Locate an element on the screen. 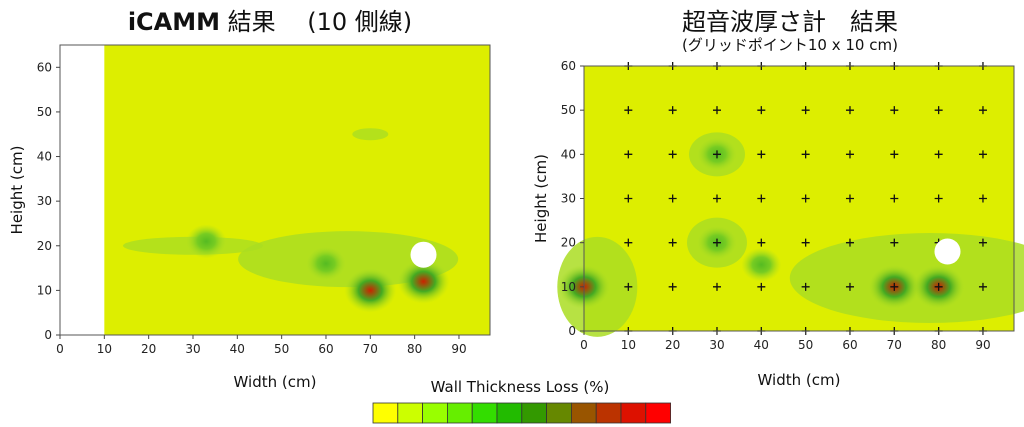  right-x-tick-label: 10 is located at coordinates (628, 345).